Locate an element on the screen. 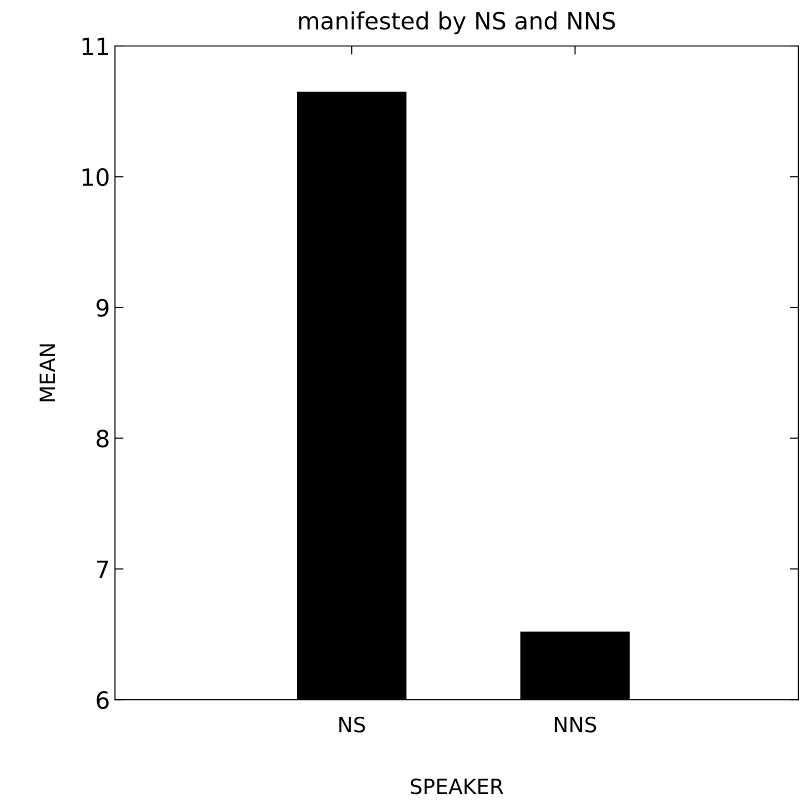 Image resolution: width=804 pixels, height=807 pixels. y-tick-label: 9 is located at coordinates (102, 307).